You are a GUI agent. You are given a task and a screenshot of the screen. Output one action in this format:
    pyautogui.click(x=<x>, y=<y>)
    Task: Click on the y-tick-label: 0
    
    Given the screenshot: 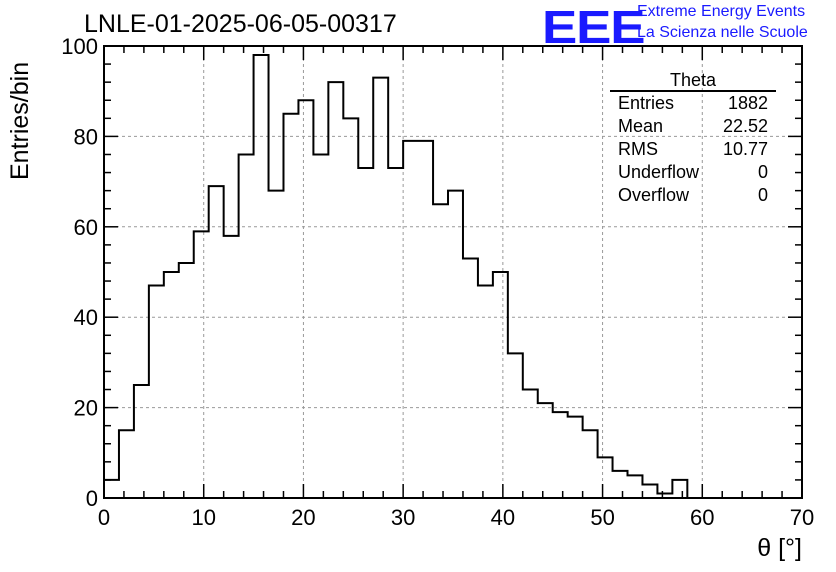 What is the action you would take?
    pyautogui.click(x=92, y=498)
    